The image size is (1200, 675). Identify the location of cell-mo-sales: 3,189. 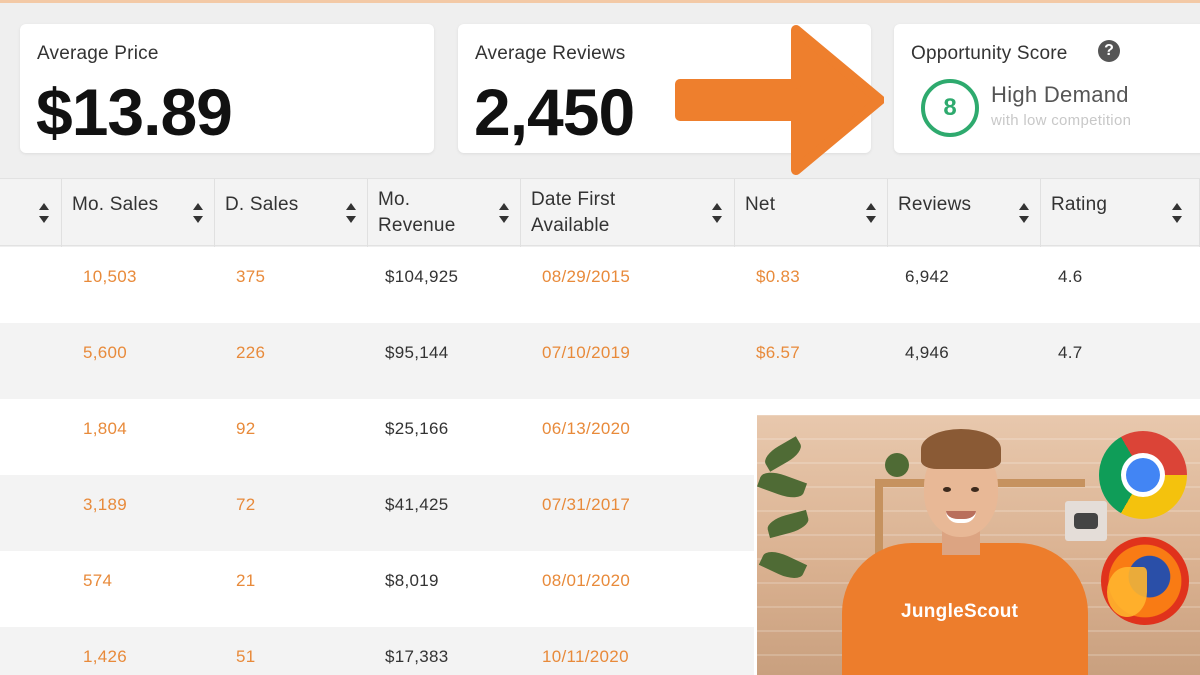
(105, 504).